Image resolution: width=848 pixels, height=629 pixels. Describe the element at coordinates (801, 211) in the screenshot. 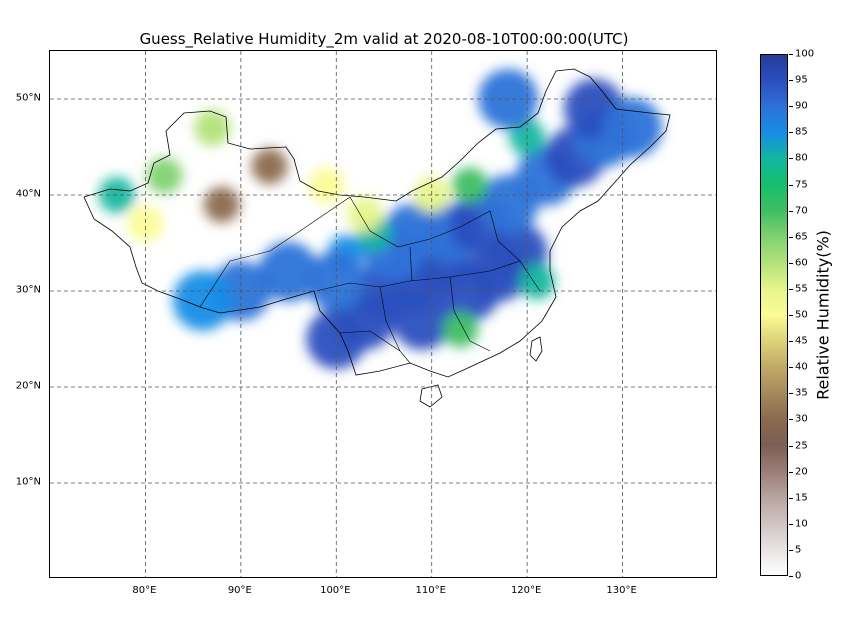

I see `colorbar-tick-label: 70` at that location.